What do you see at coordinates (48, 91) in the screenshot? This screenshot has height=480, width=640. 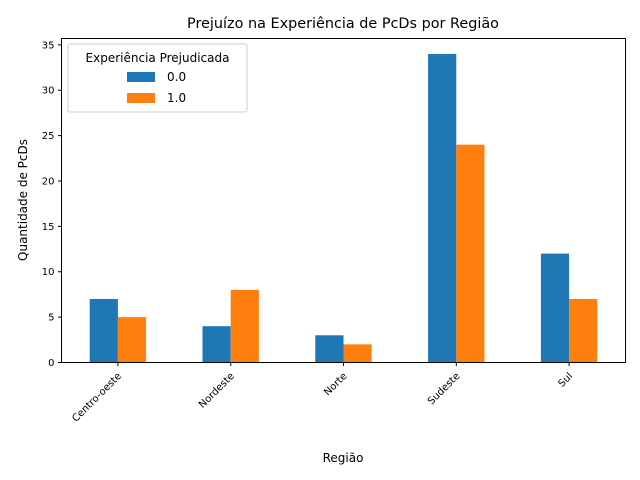 I see `y-tick-label: 30` at bounding box center [48, 91].